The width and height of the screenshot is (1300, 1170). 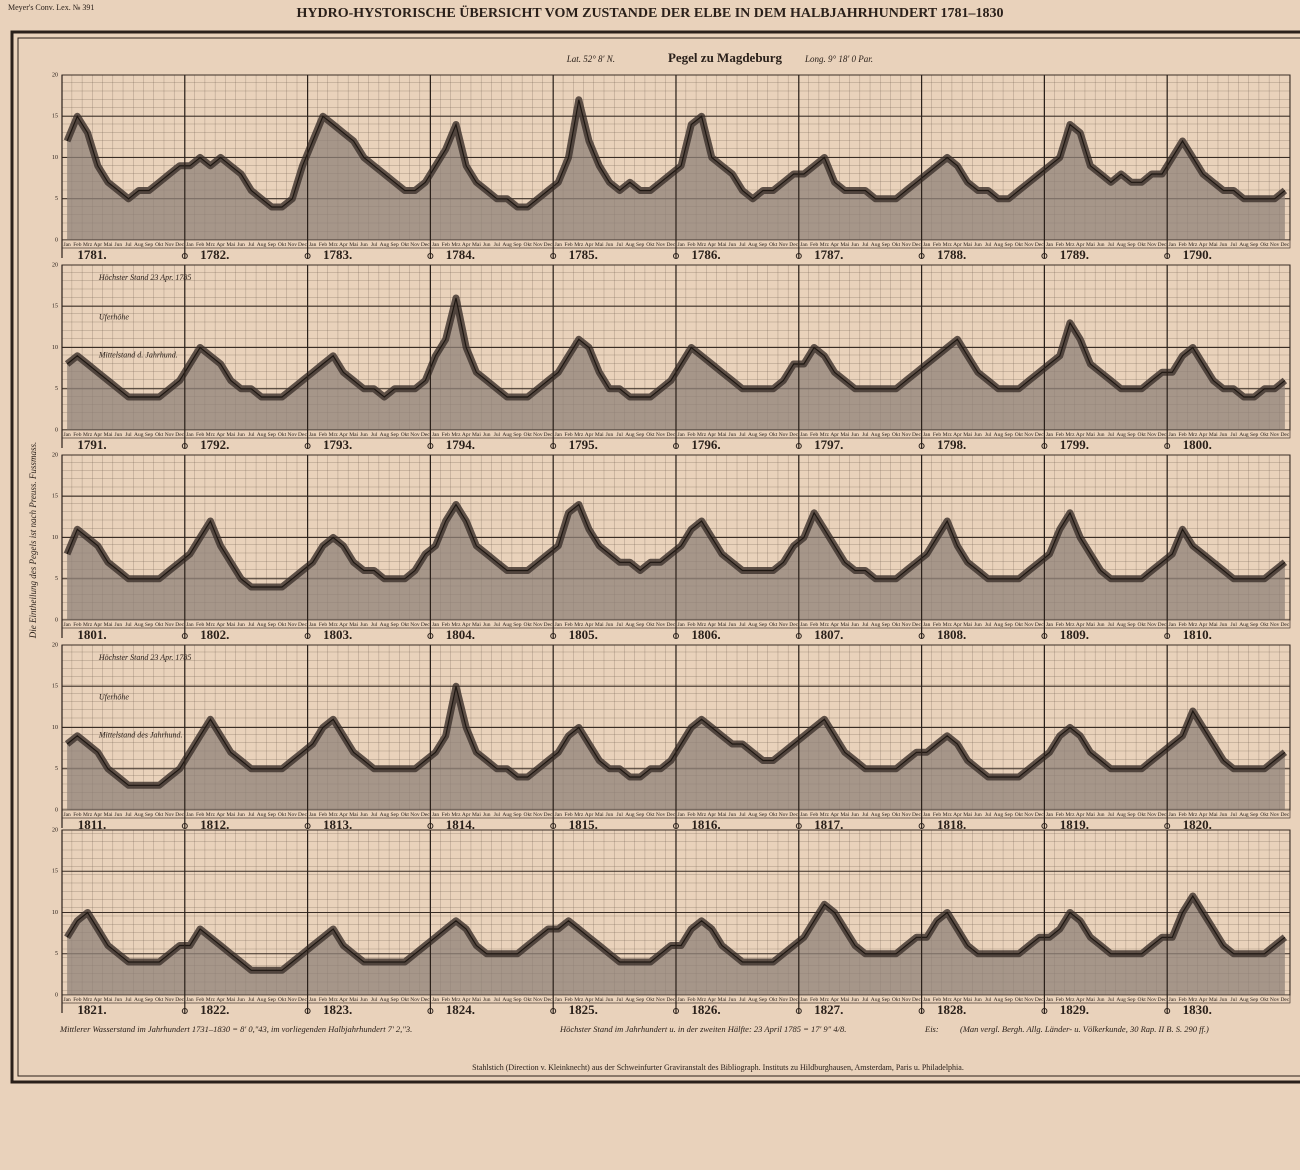 I want to click on y-tick-label: 5, so click(x=56, y=199).